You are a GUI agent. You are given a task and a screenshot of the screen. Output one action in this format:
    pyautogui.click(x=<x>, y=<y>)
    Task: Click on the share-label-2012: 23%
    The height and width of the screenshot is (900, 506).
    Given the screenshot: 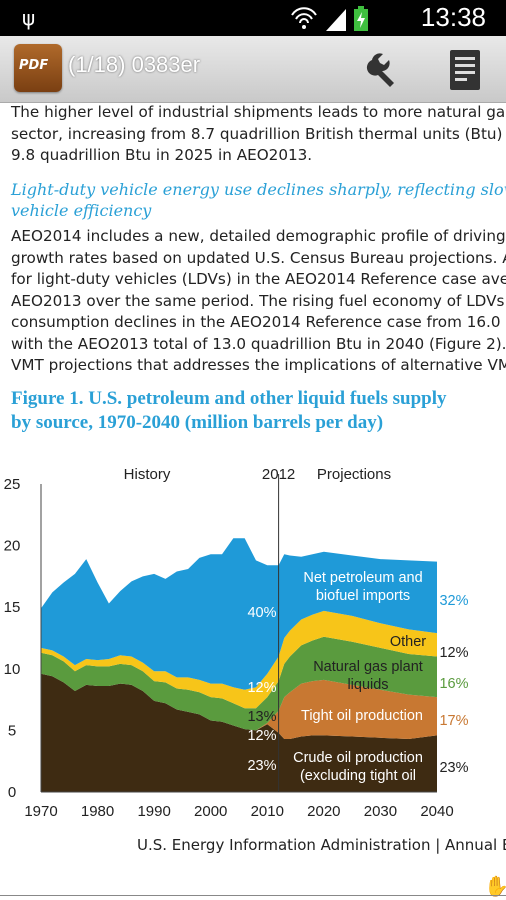 What is the action you would take?
    pyautogui.click(x=261, y=766)
    